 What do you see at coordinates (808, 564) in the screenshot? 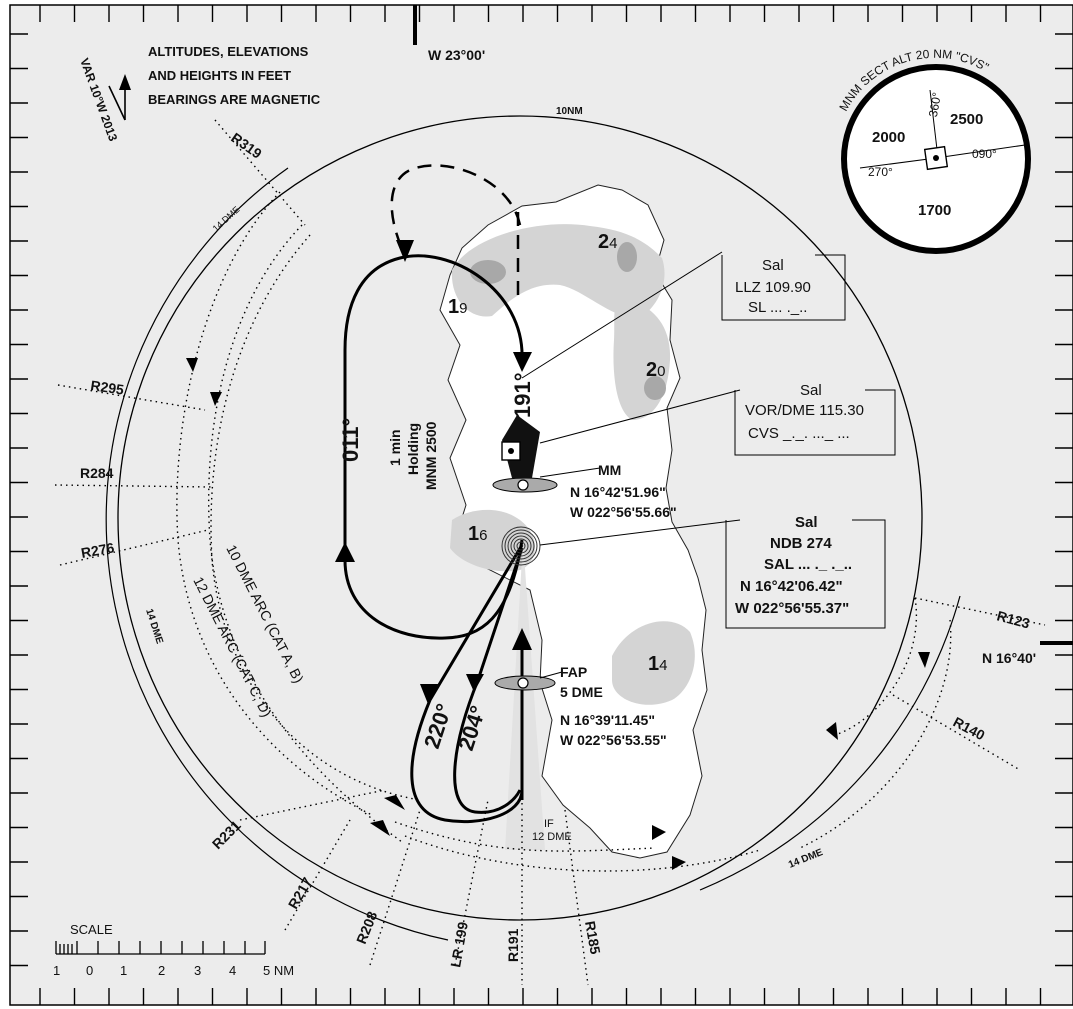
I see `ndb-ident: SAL ... ._ ._..` at bounding box center [808, 564].